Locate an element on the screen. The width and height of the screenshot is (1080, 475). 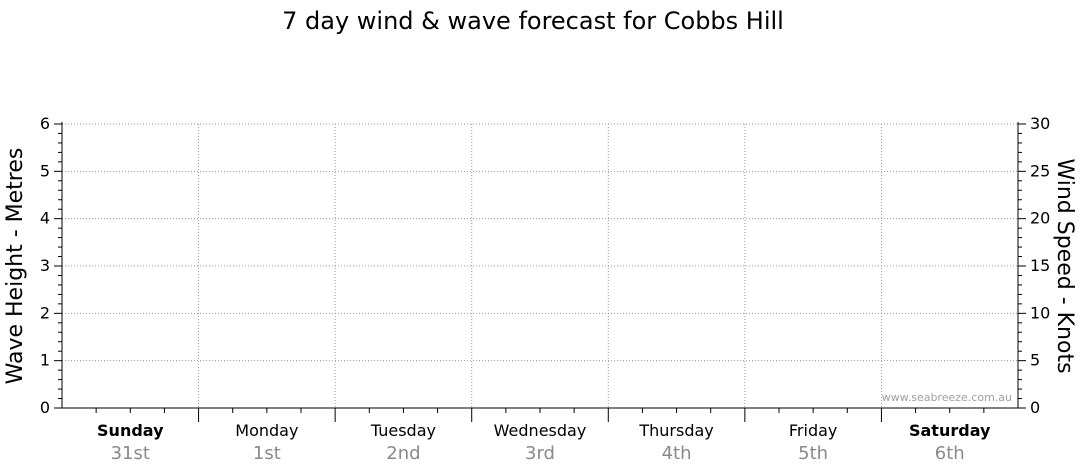
left-tick-label: 4 is located at coordinates (45, 218).